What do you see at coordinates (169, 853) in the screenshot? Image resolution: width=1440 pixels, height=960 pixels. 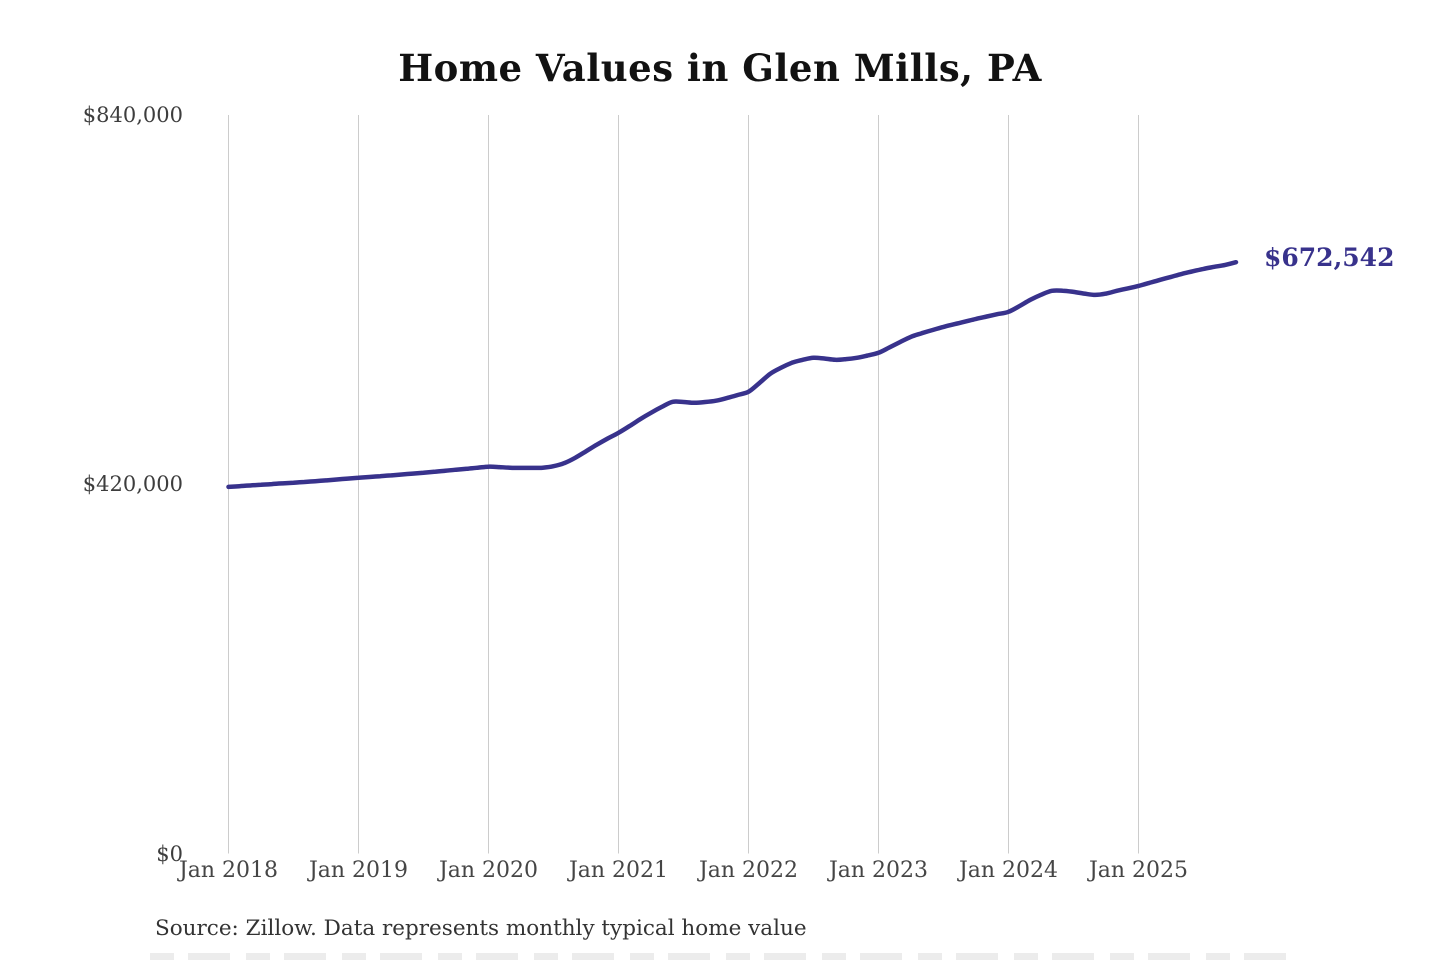 I see `y-axis-tick-label: $0` at bounding box center [169, 853].